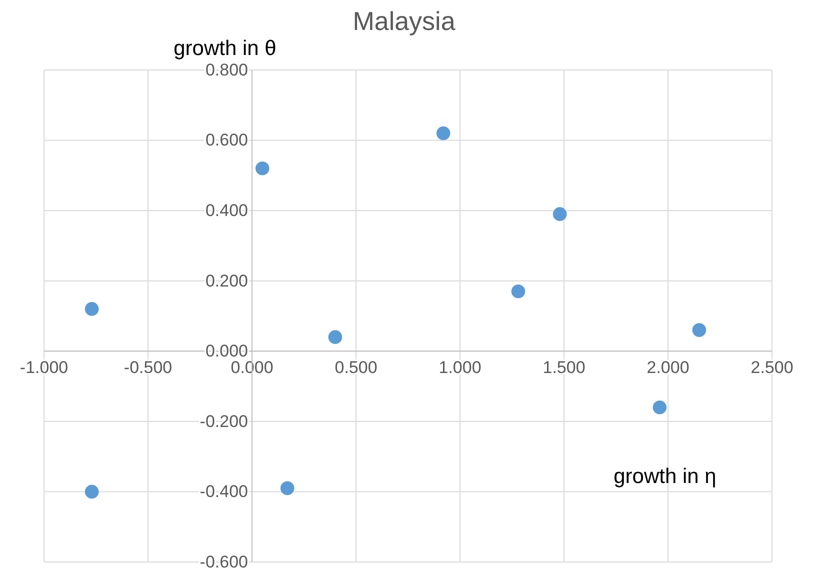 The image size is (835, 588). What do you see at coordinates (404, 21) in the screenshot?
I see `chart-title: Malaysia` at bounding box center [404, 21].